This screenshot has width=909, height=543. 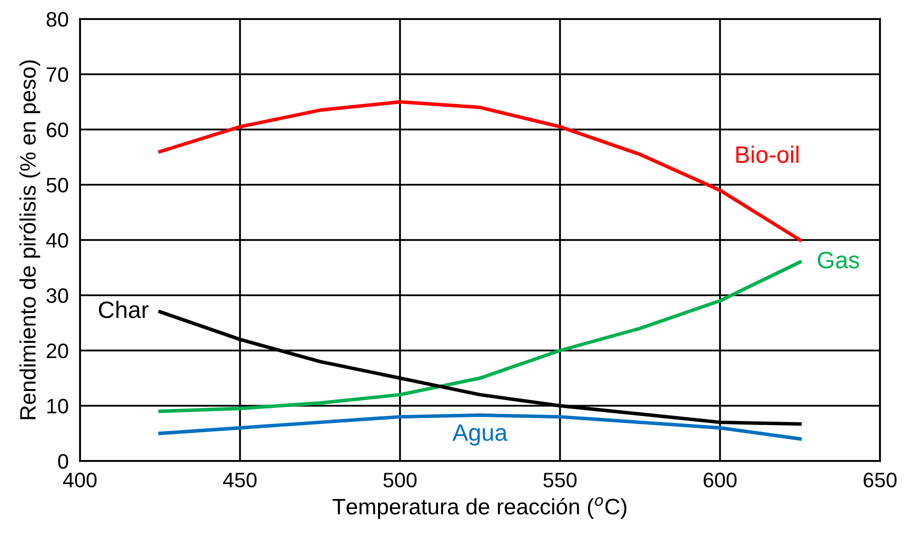 I want to click on x-axis-title: Temperatura de reacción ($^{o}$C), so click(x=479, y=508).